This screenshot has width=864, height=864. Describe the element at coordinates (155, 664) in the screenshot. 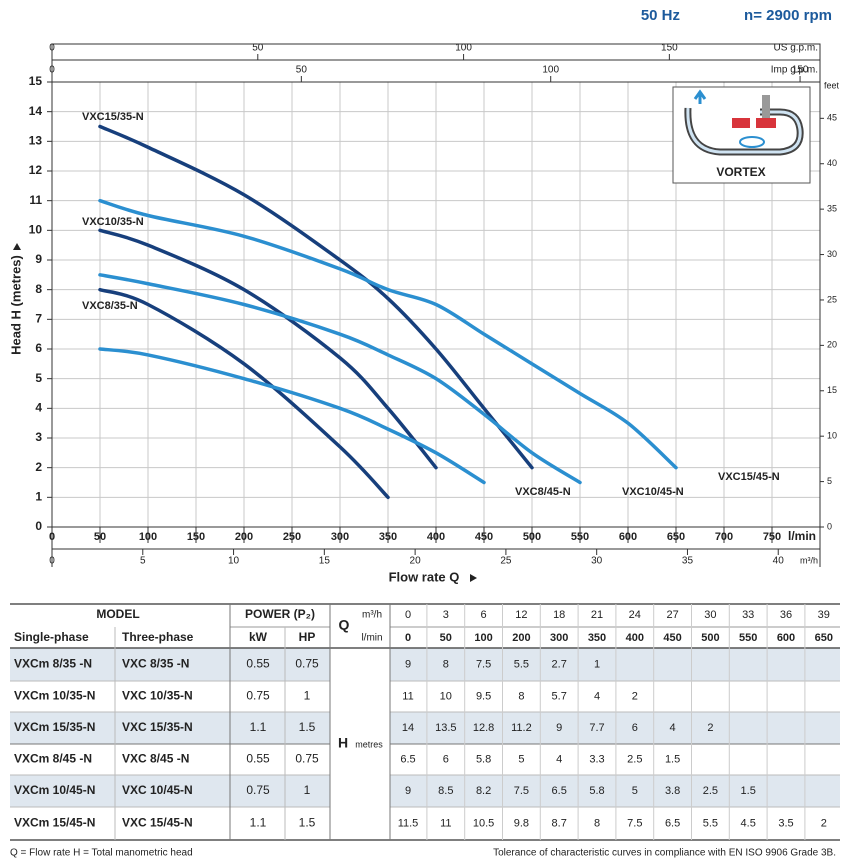

I see `model-three: VXC 8/35 -N` at that location.